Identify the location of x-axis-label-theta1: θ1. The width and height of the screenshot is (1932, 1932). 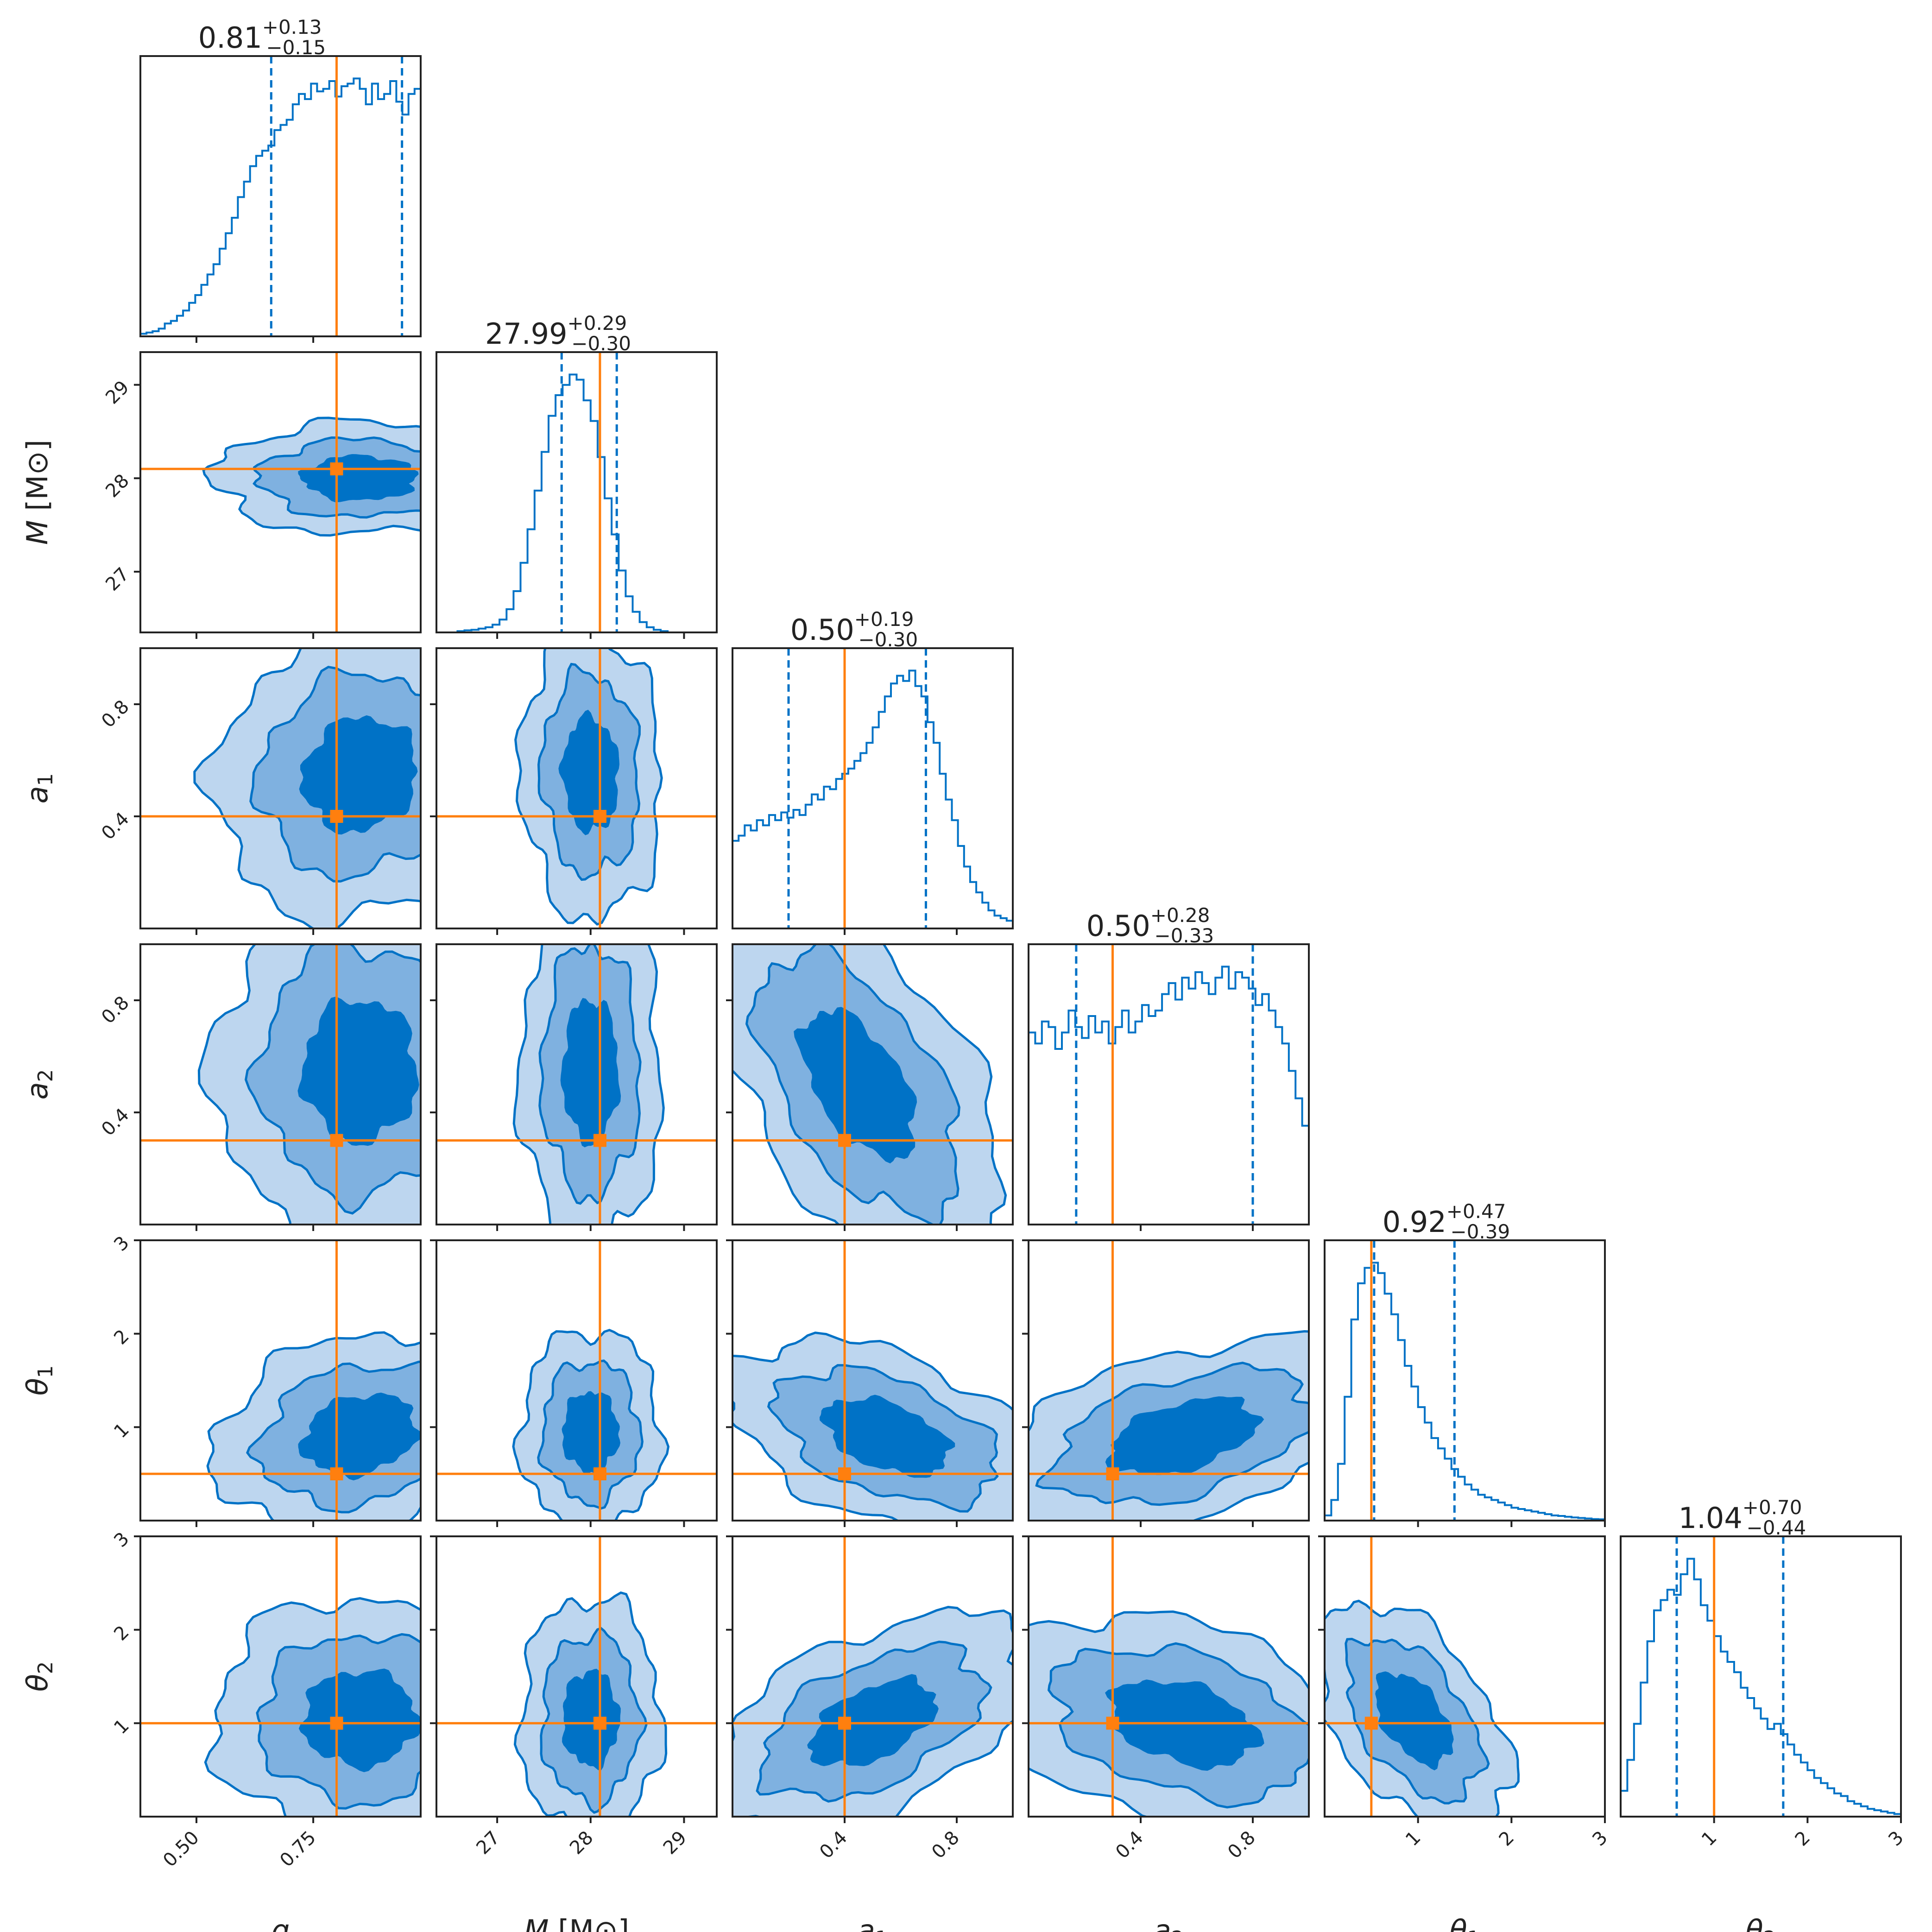
(1465, 1923).